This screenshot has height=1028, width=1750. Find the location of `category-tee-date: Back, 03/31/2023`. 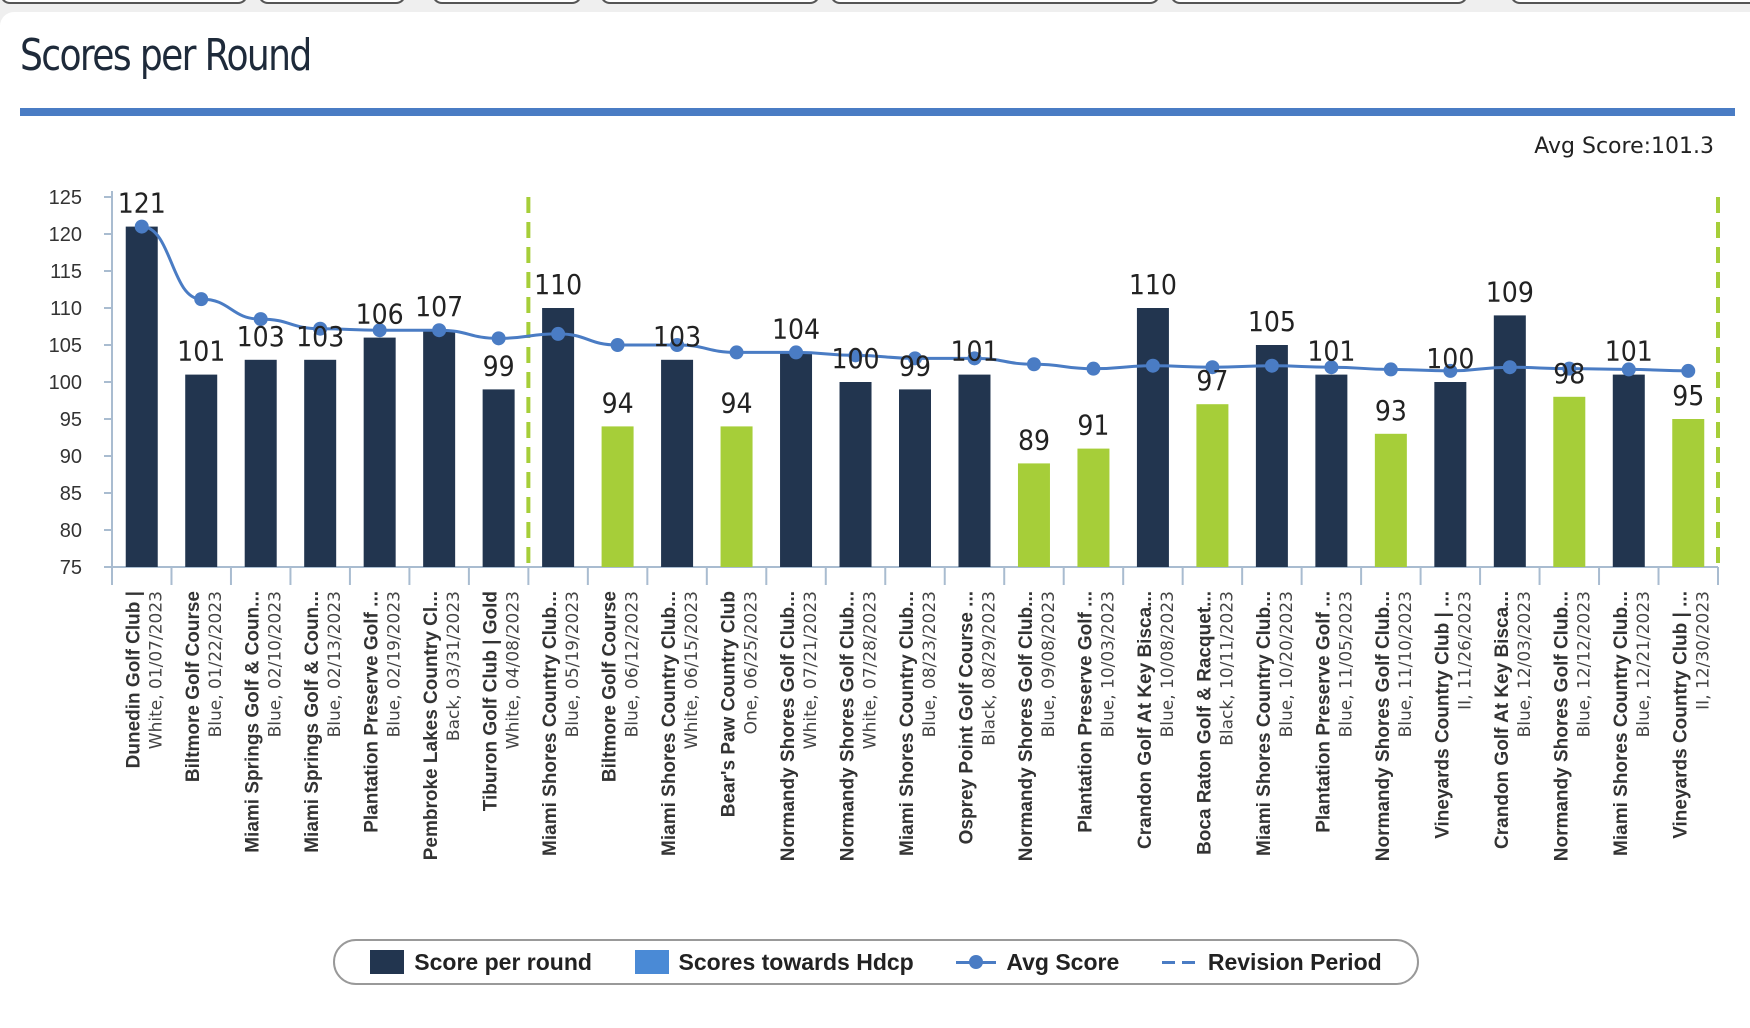

category-tee-date: Back, 03/31/2023 is located at coordinates (454, 666).